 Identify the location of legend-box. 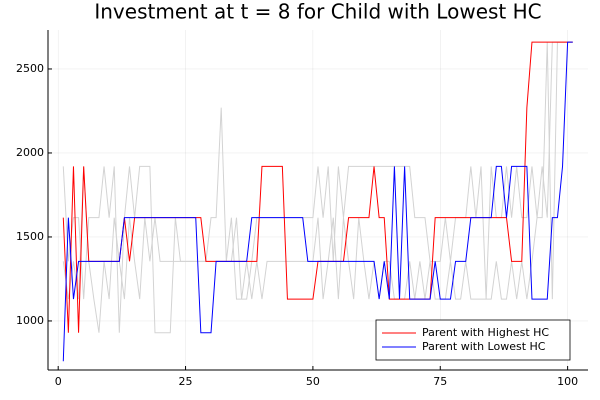
(473, 340).